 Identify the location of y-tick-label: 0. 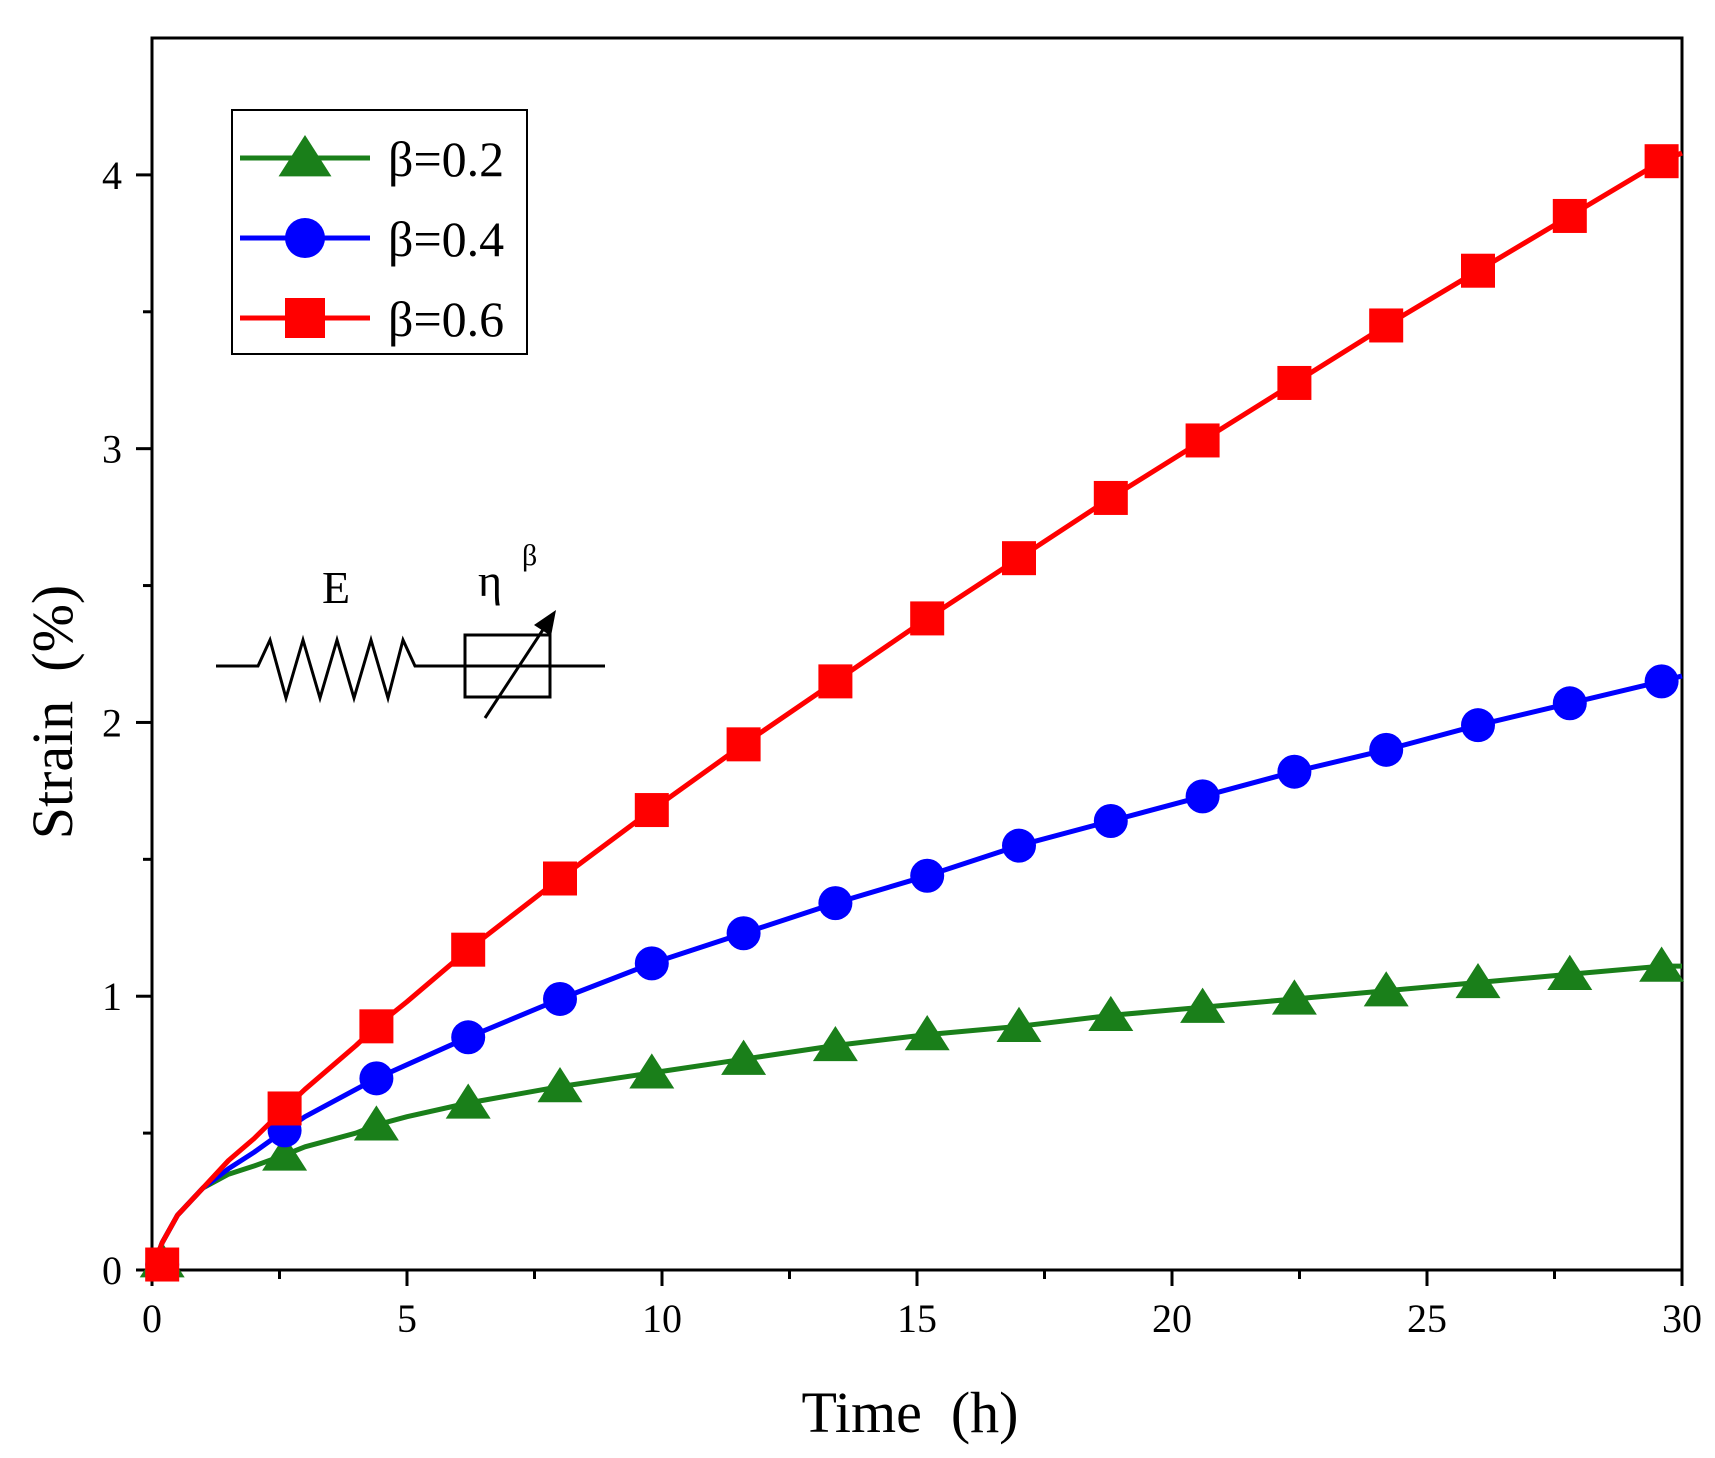
(112, 1270).